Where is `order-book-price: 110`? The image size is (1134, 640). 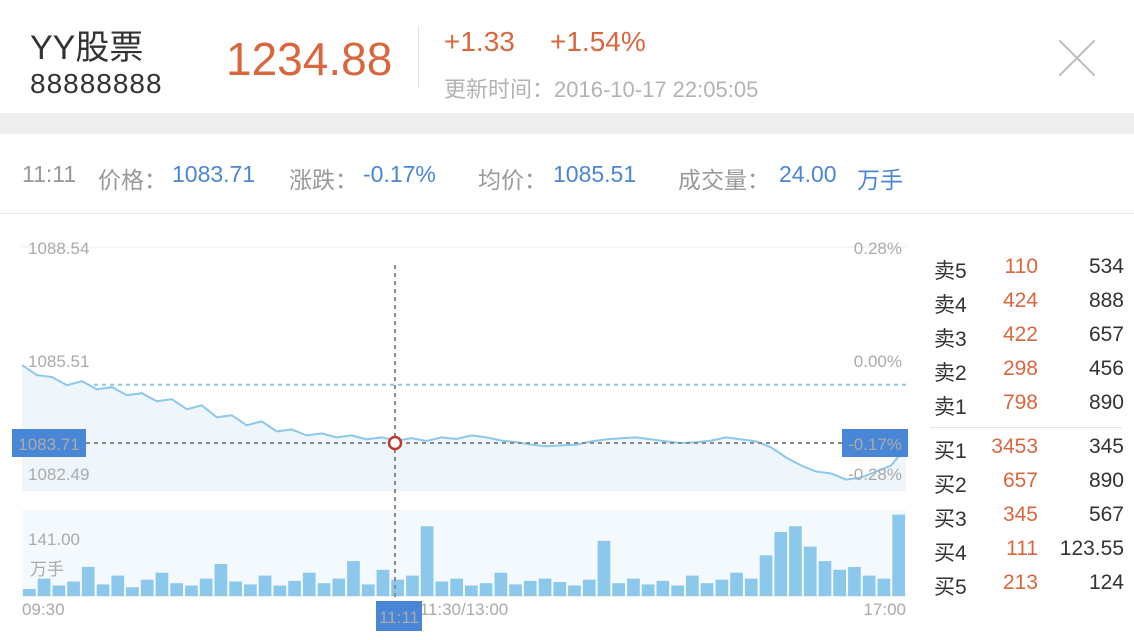 order-book-price: 110 is located at coordinates (1021, 266).